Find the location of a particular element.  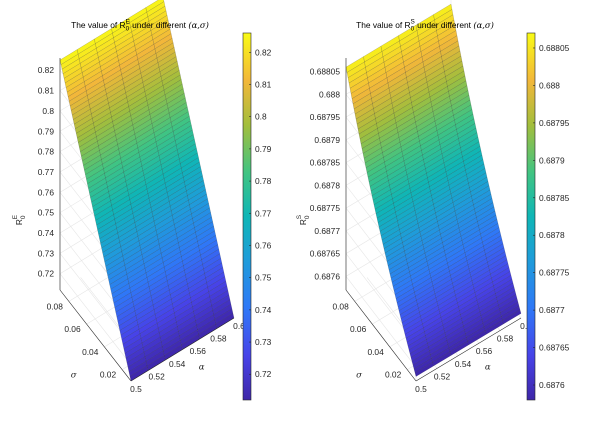

colorbar-tick-label: 0.68785 is located at coordinates (554, 198).